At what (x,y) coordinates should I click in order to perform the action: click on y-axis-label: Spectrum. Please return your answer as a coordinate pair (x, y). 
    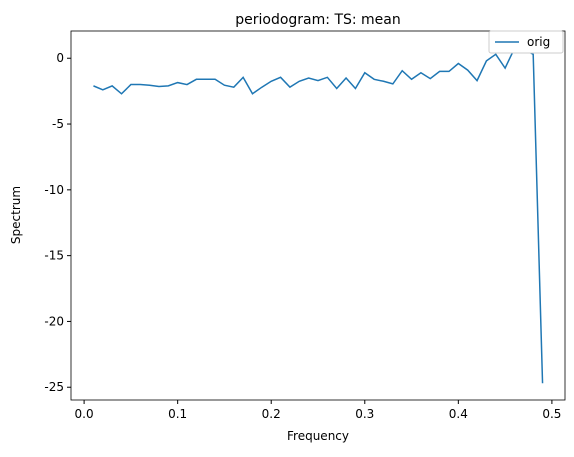
    Looking at the image, I should click on (16, 215).